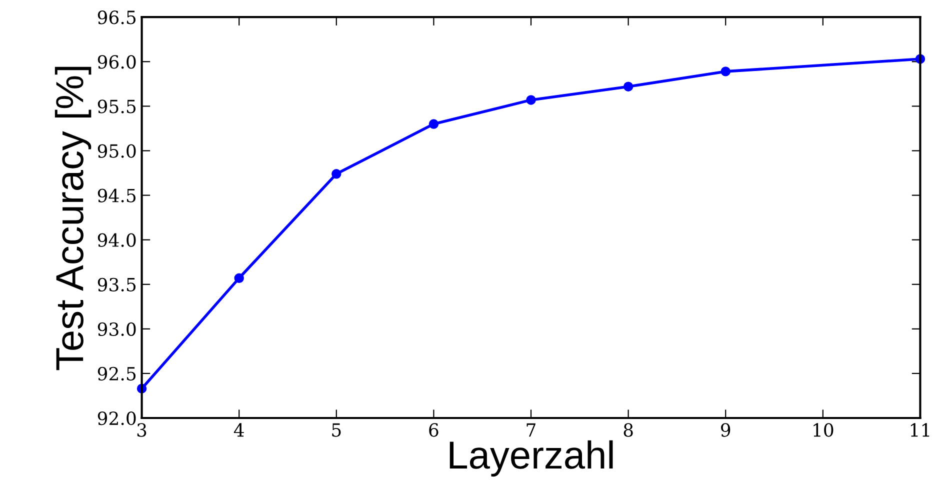  I want to click on y-tick-label: 93.5, so click(117, 285).